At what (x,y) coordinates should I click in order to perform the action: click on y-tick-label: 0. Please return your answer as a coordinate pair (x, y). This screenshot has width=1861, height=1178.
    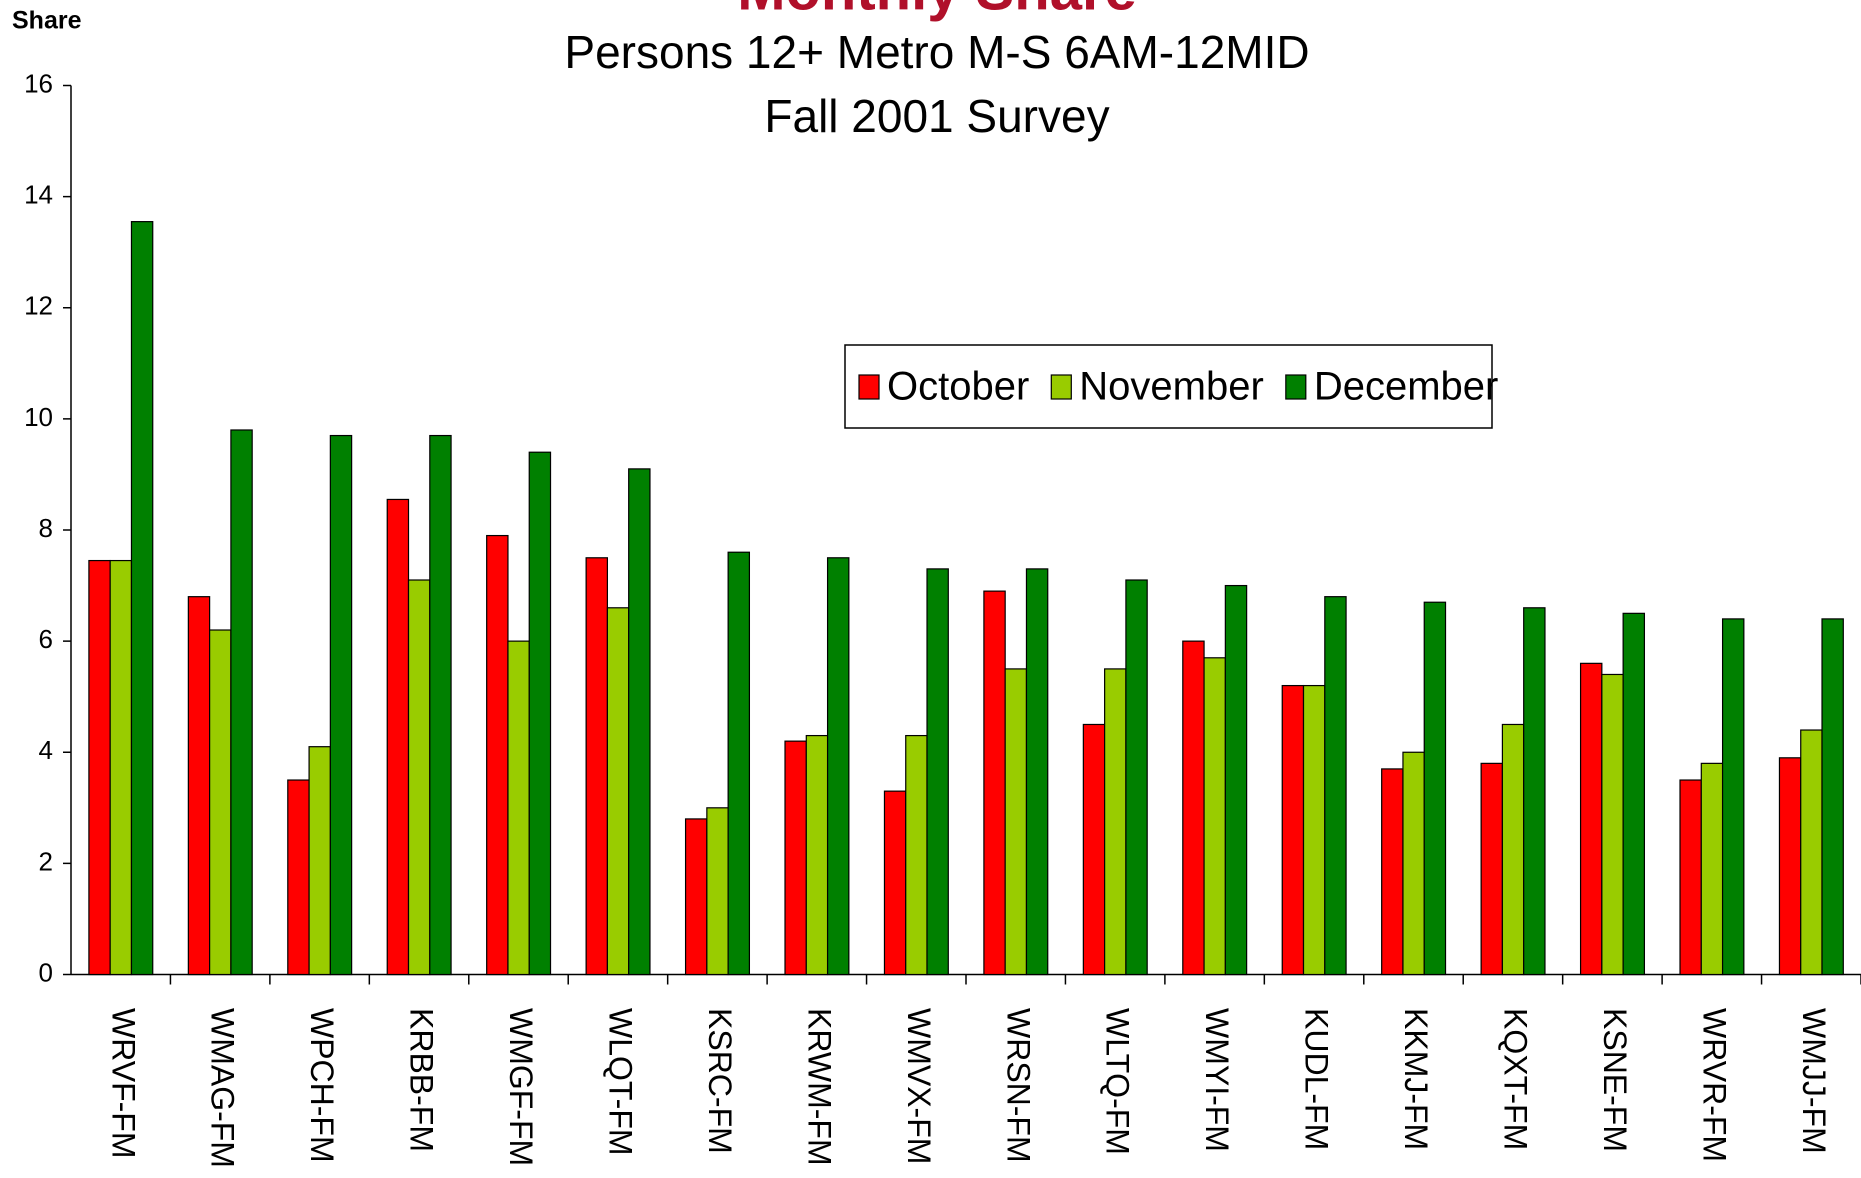
    Looking at the image, I should click on (46, 972).